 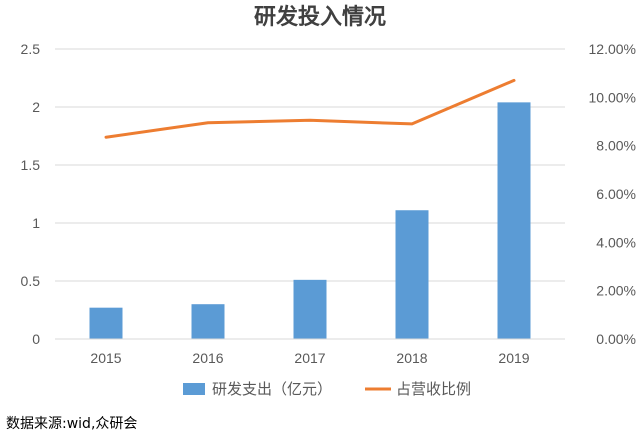 I want to click on legend-bar-swatch, so click(x=194, y=389).